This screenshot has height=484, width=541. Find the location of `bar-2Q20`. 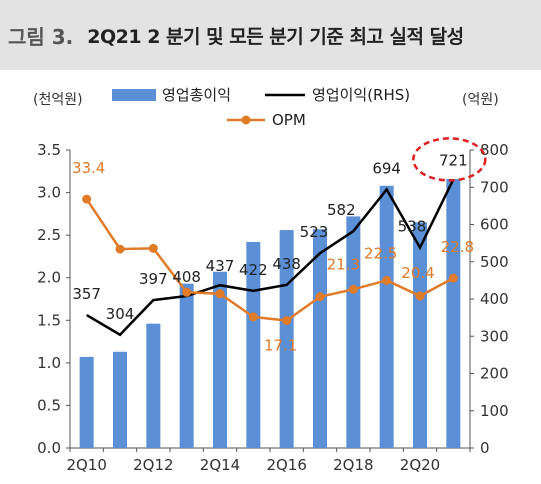

bar-2Q20 is located at coordinates (420, 335).